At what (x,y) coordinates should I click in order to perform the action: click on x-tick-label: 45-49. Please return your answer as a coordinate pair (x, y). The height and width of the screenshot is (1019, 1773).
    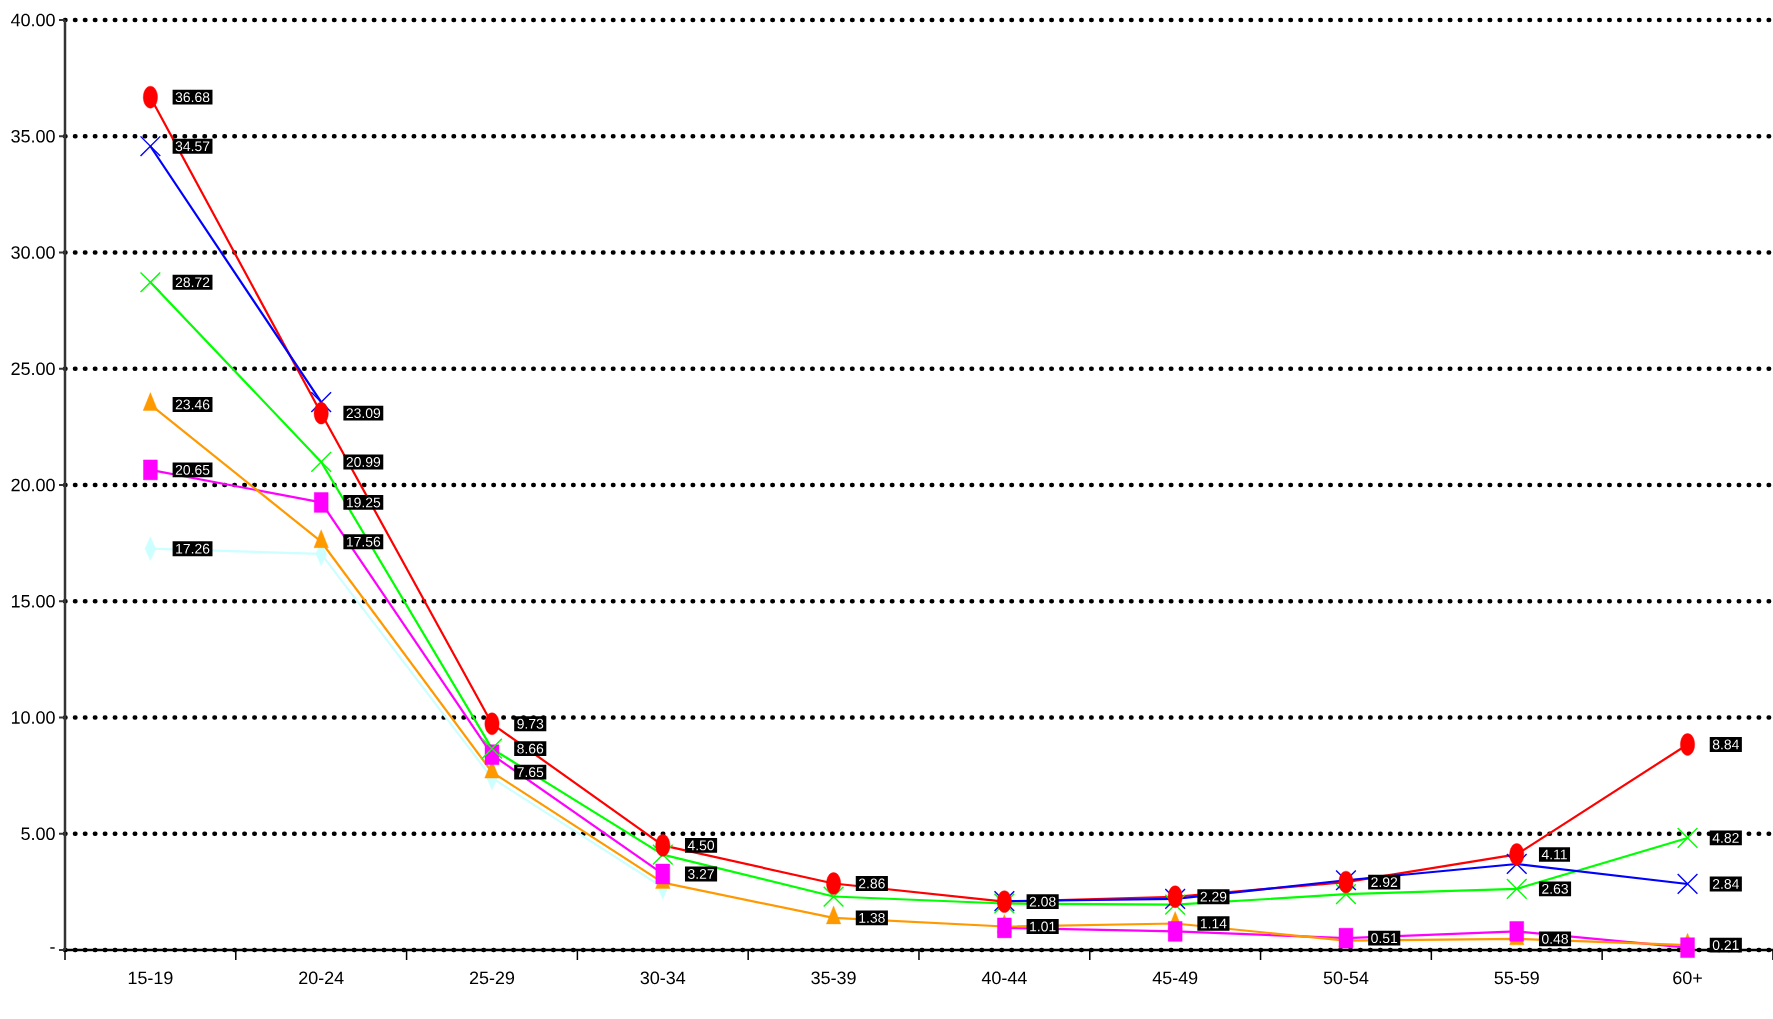
    Looking at the image, I should click on (1175, 978).